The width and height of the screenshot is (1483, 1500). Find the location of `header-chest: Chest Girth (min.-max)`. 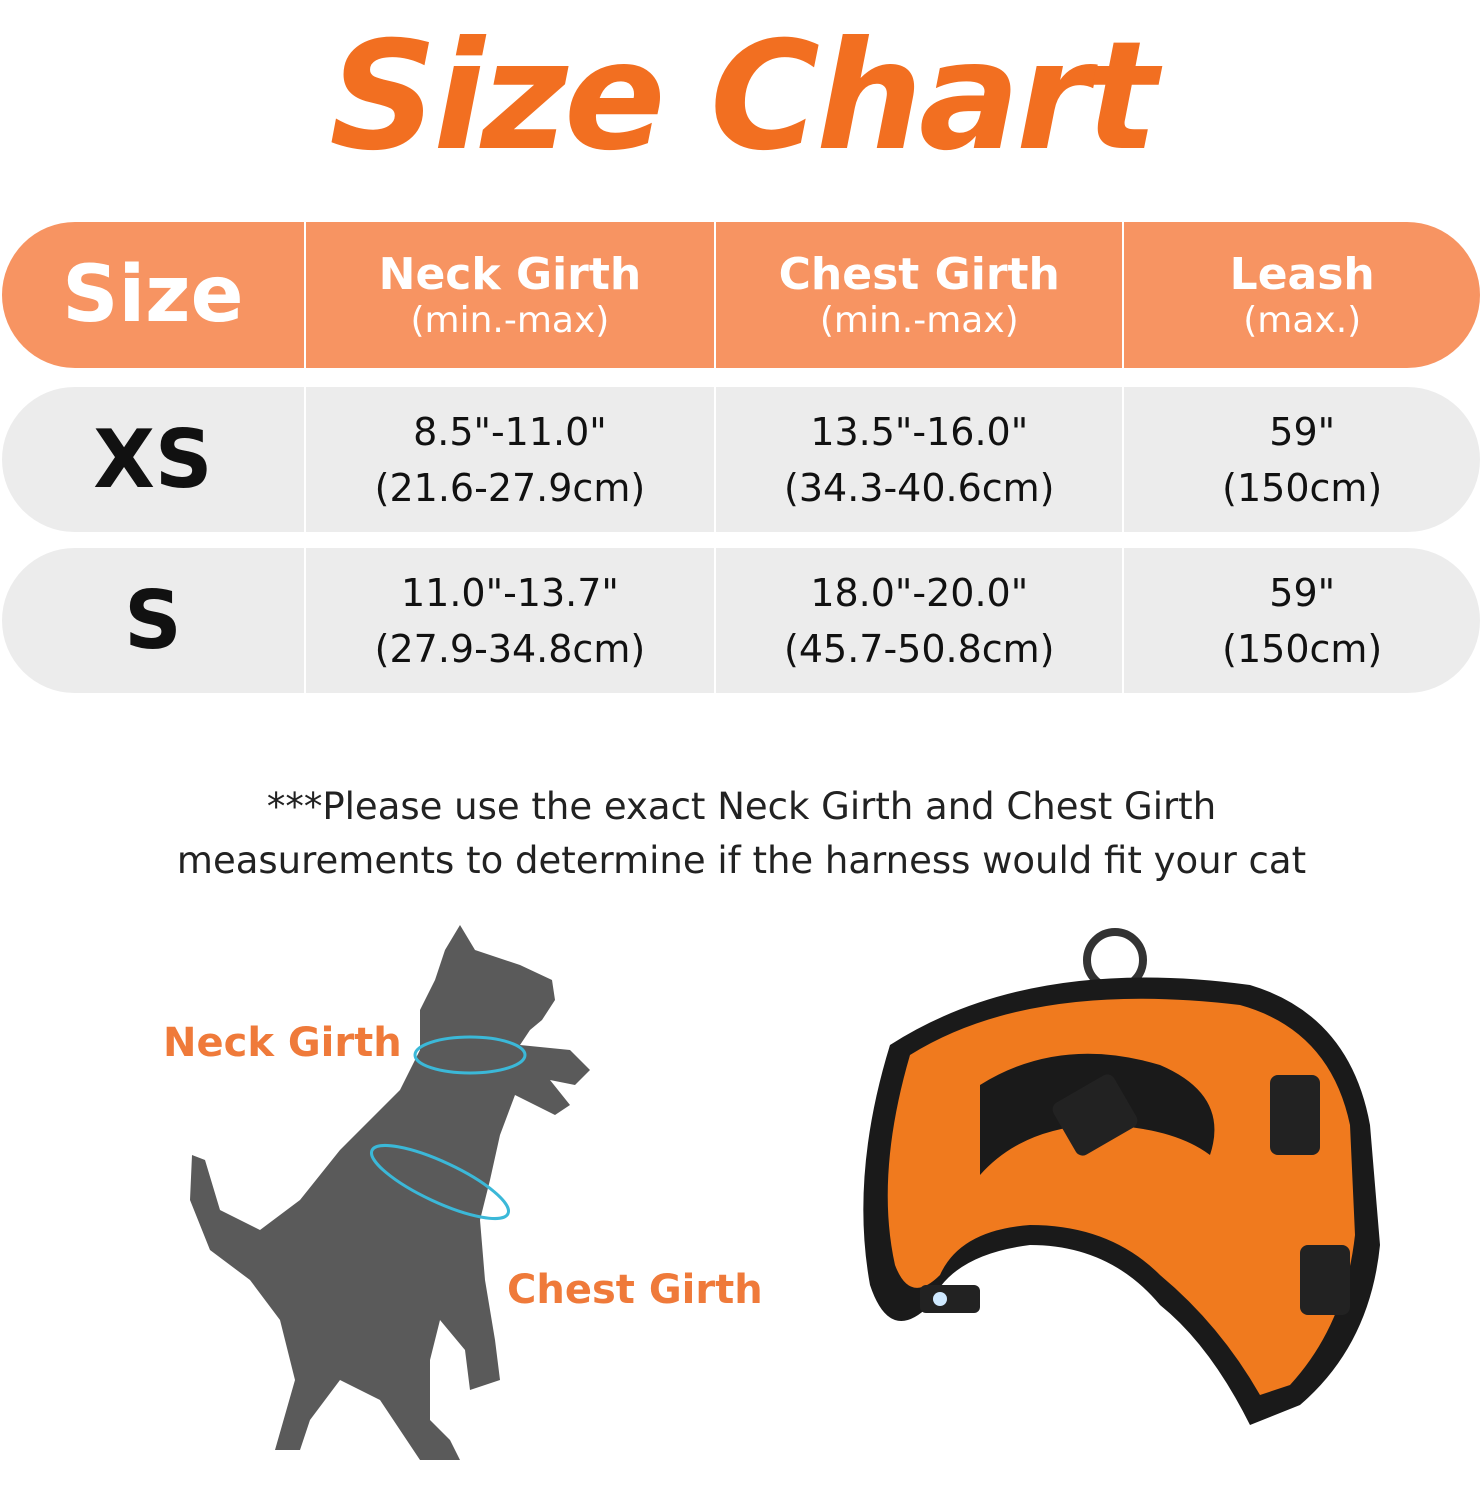

header-chest: Chest Girth (min.-max) is located at coordinates (918, 295).